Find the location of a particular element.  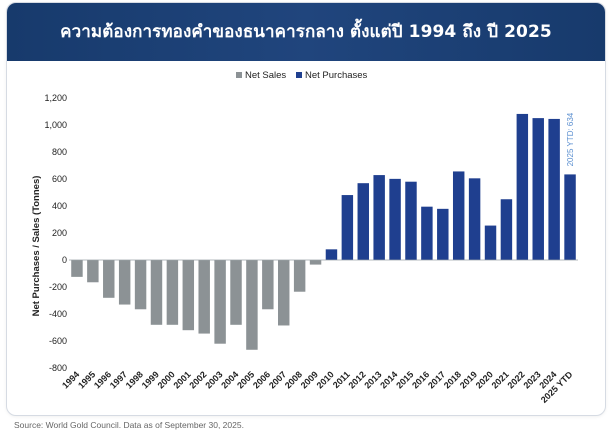

x-tick-label: 2007 is located at coordinates (277, 379).